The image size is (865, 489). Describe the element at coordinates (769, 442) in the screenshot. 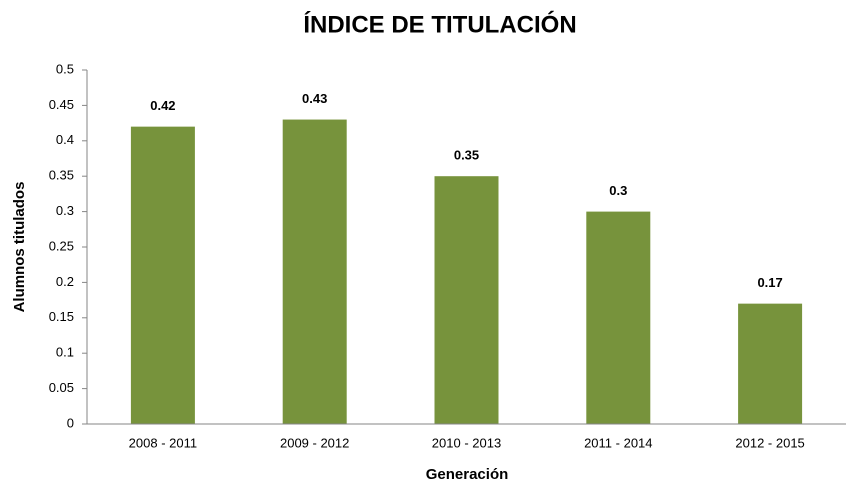

I see `x-tick-label: 2012 - 2015` at that location.